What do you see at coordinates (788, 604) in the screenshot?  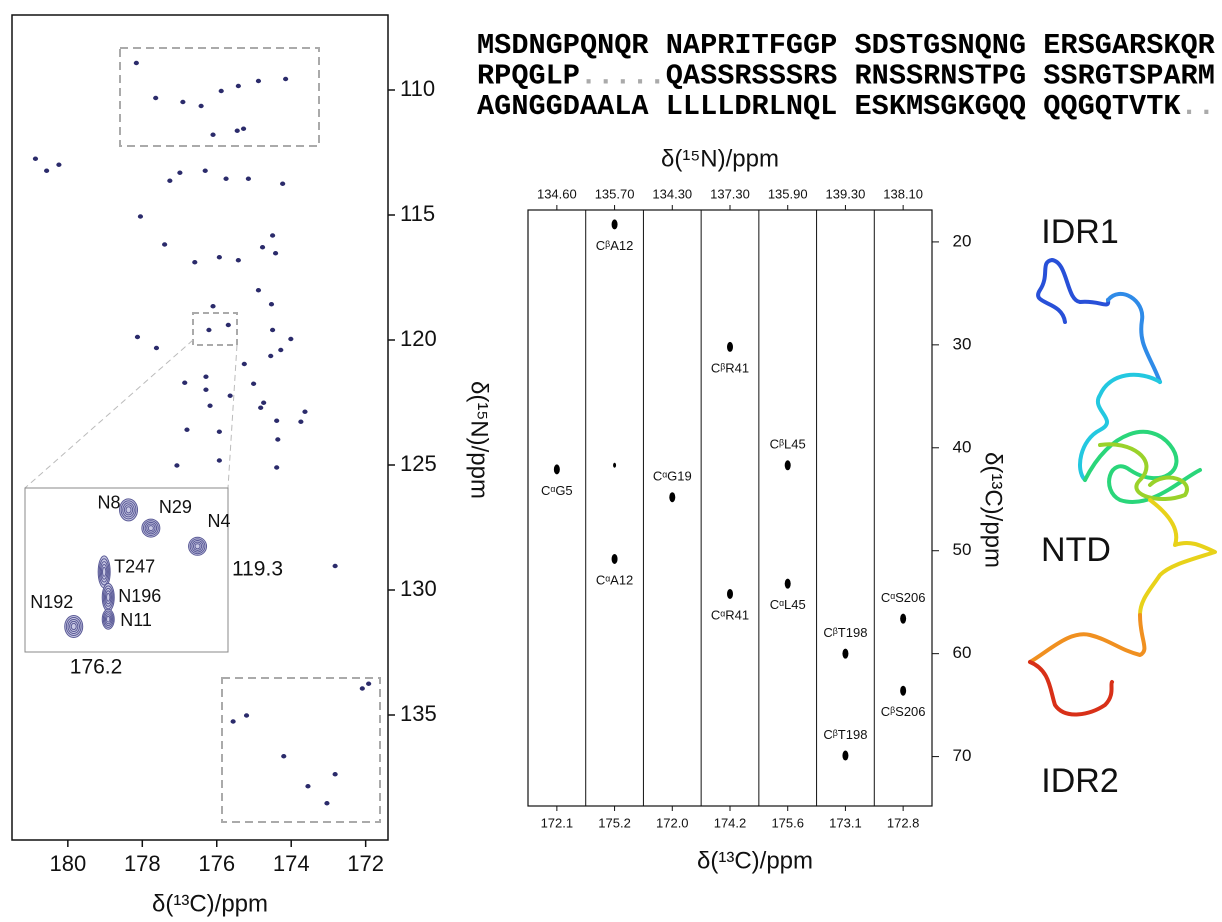 I see `peak-label: CᵅL45` at bounding box center [788, 604].